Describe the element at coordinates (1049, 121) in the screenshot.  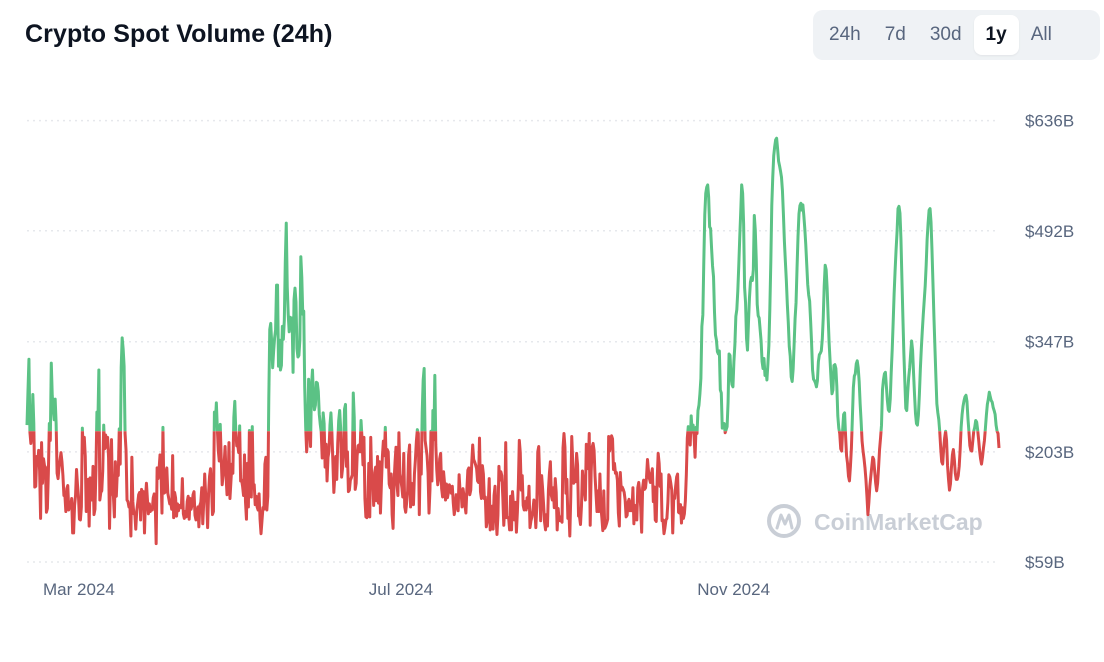
I see `y-tick-label: $636B` at that location.